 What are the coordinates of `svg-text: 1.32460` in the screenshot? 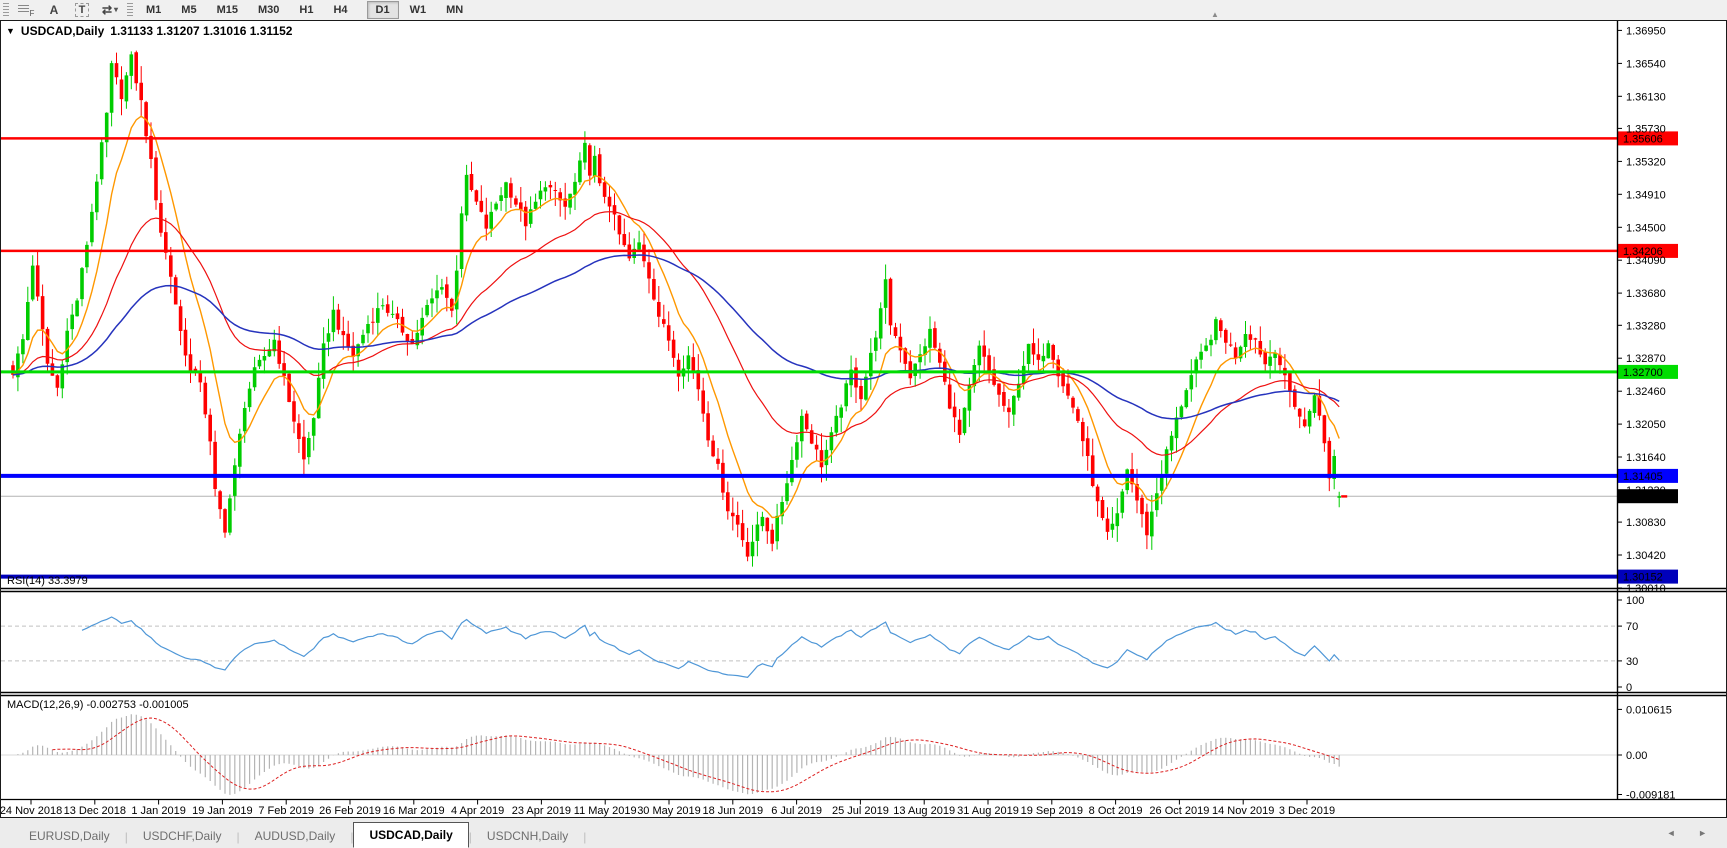 It's located at (1646, 392).